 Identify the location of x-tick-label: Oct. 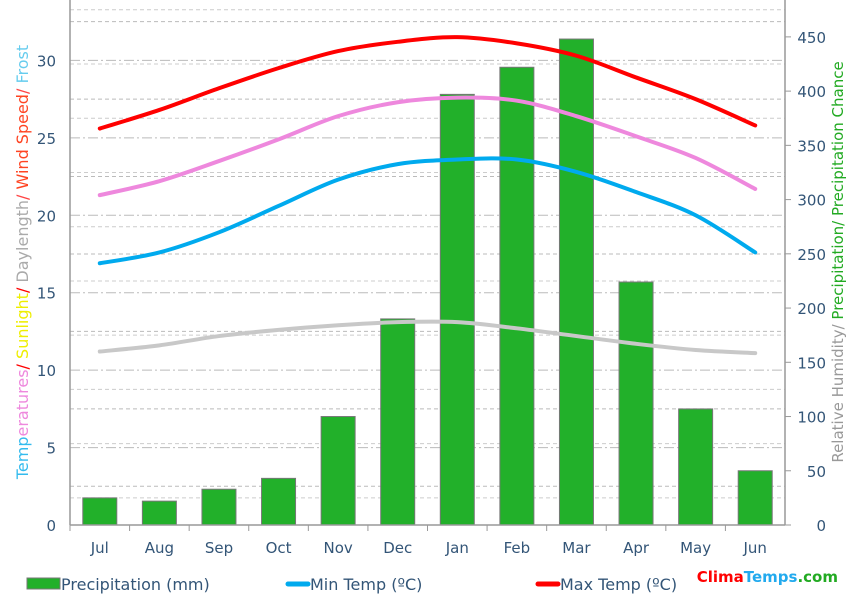
(279, 548).